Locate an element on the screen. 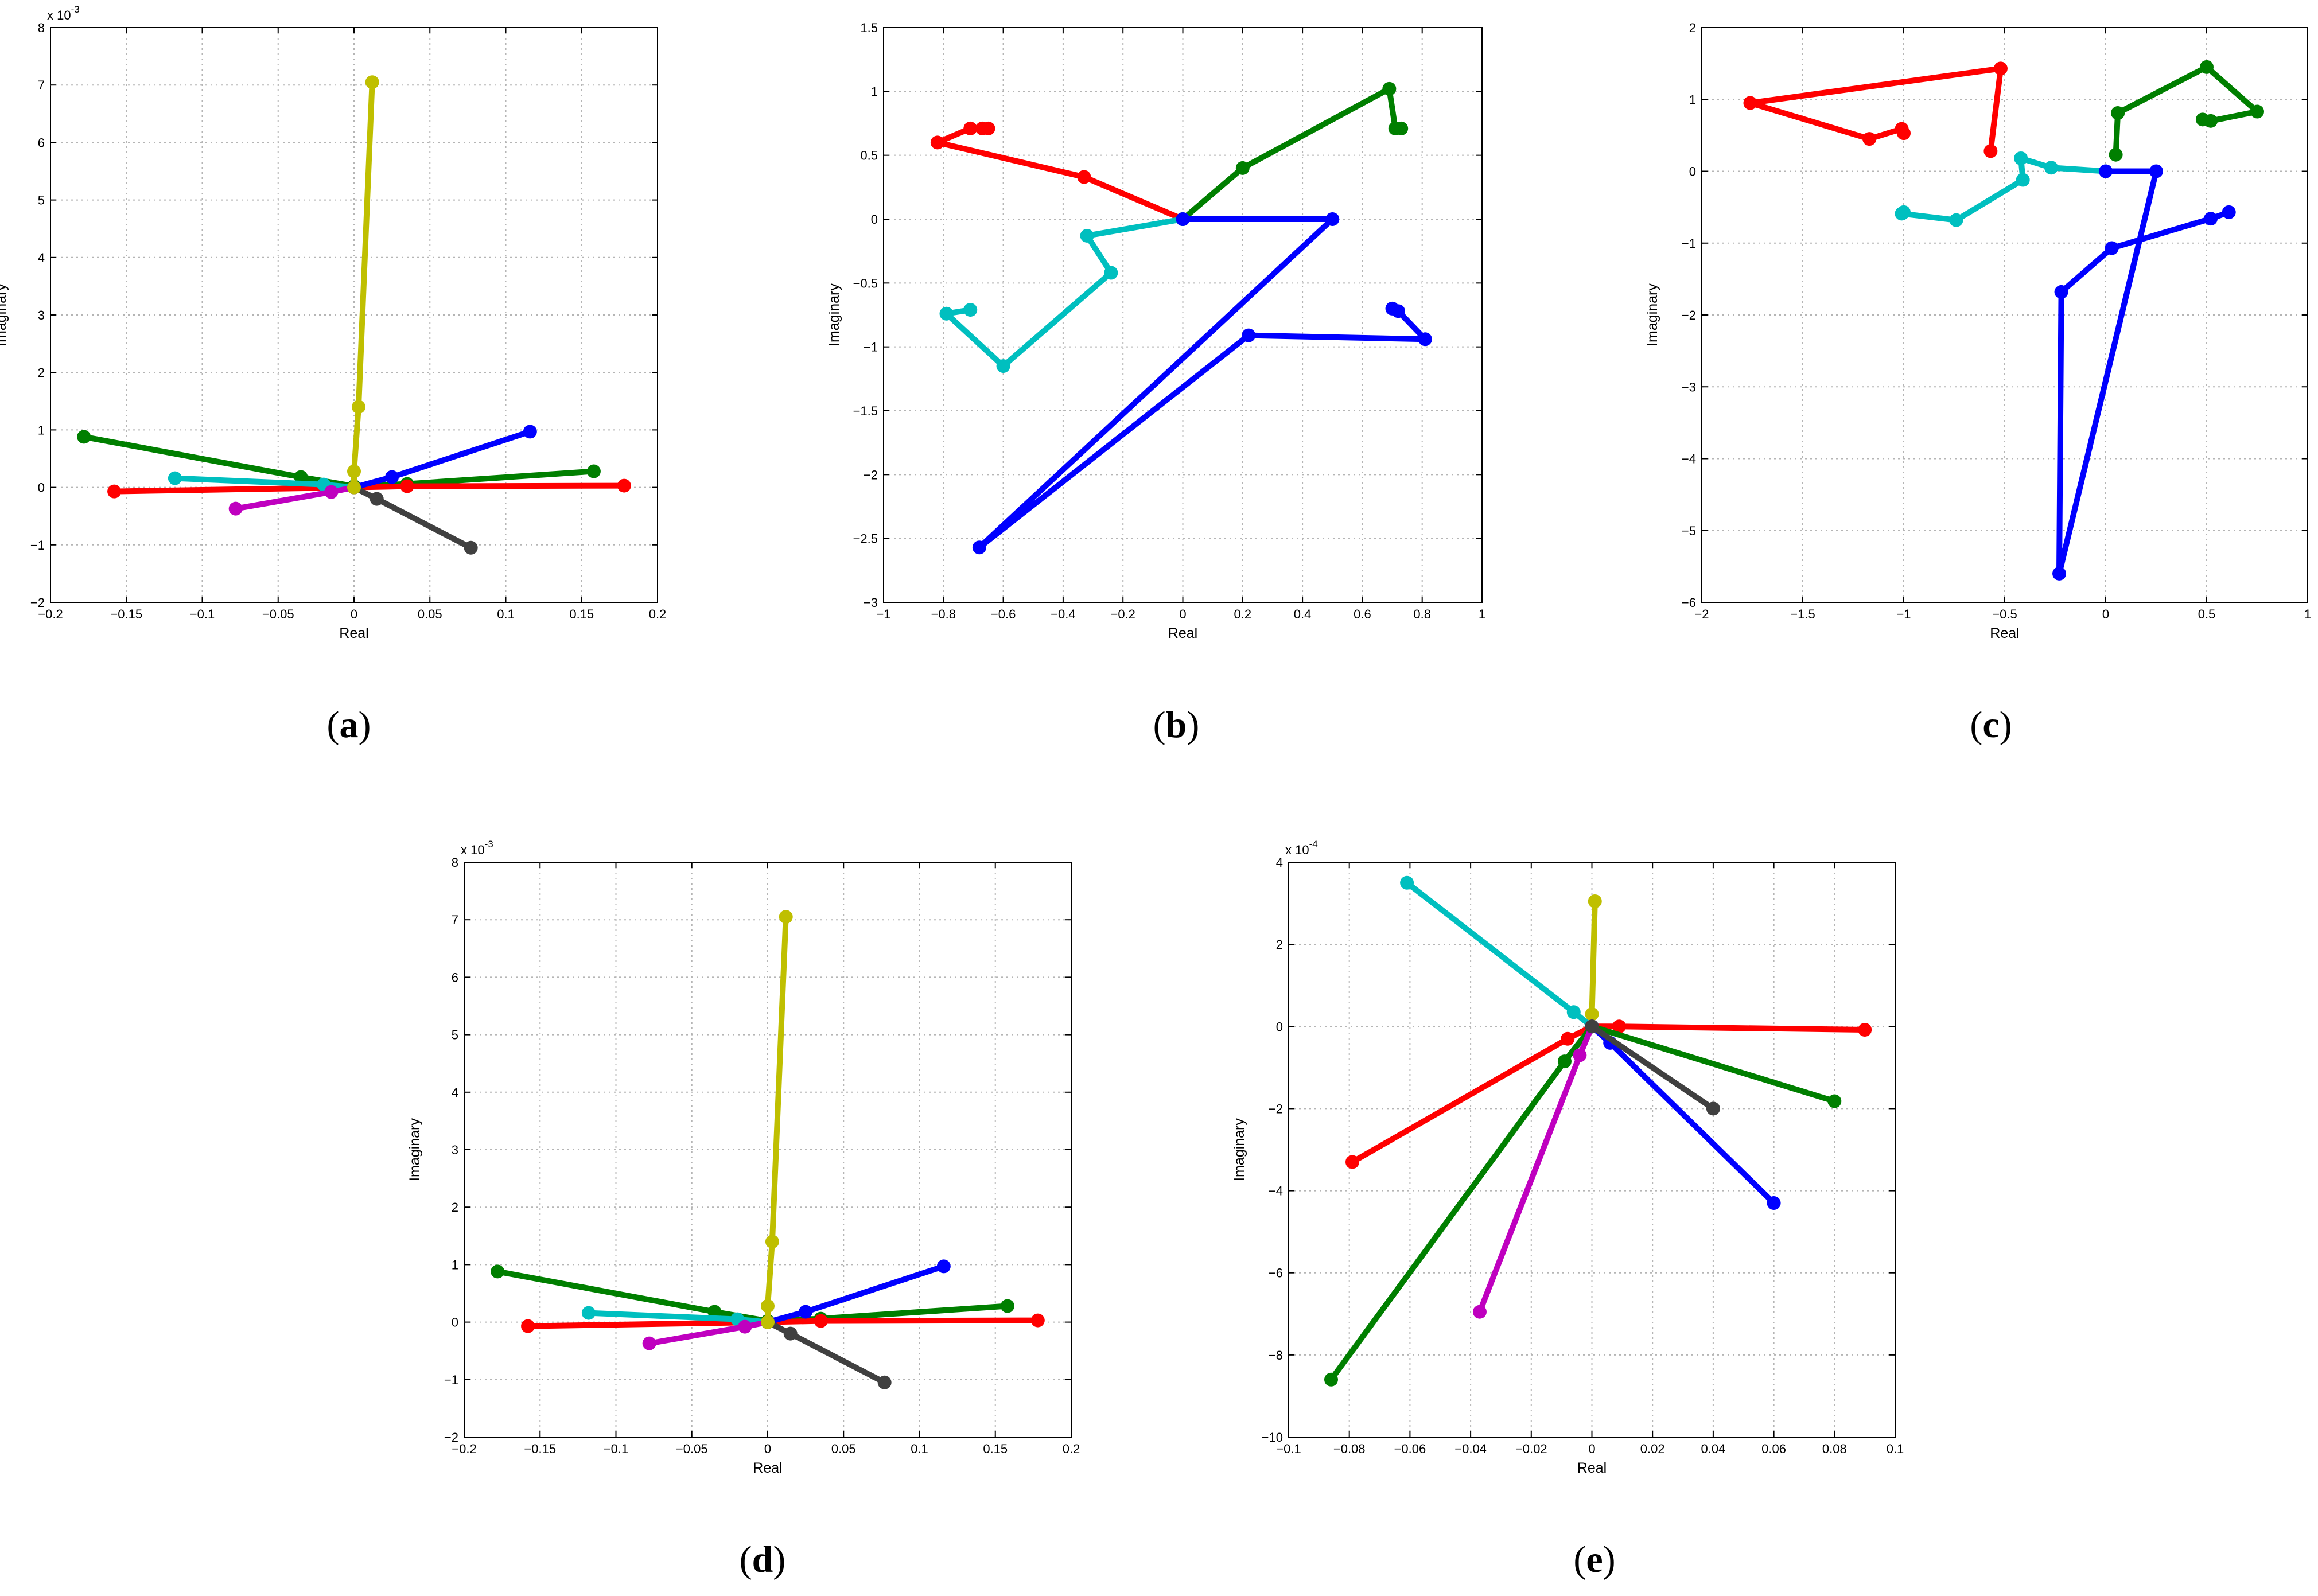 This screenshot has height=1596, width=2318. x-tick-label: −2 is located at coordinates (1701, 614).